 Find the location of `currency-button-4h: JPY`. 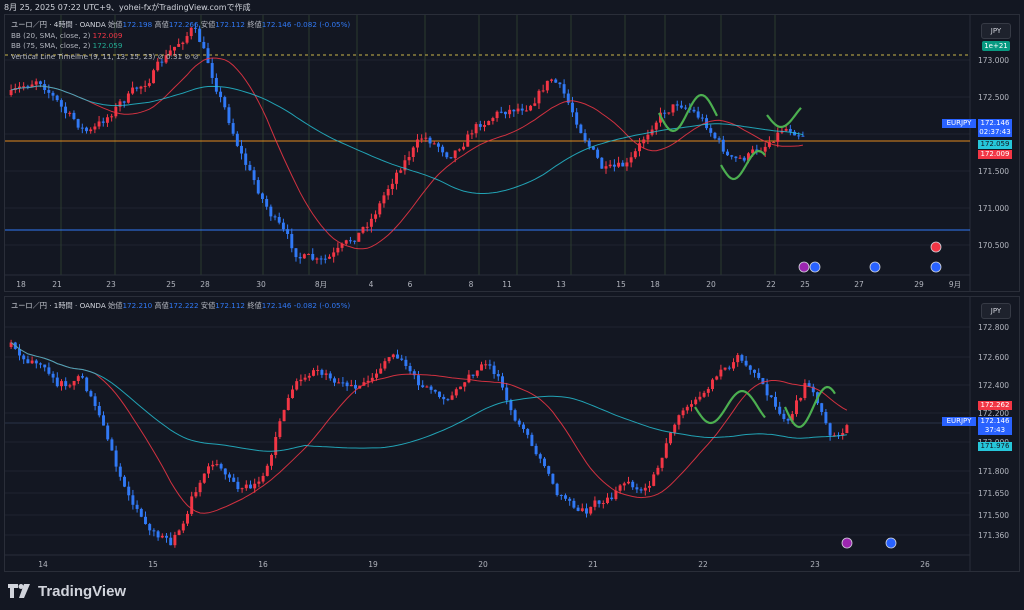

currency-button-4h: JPY is located at coordinates (996, 31).